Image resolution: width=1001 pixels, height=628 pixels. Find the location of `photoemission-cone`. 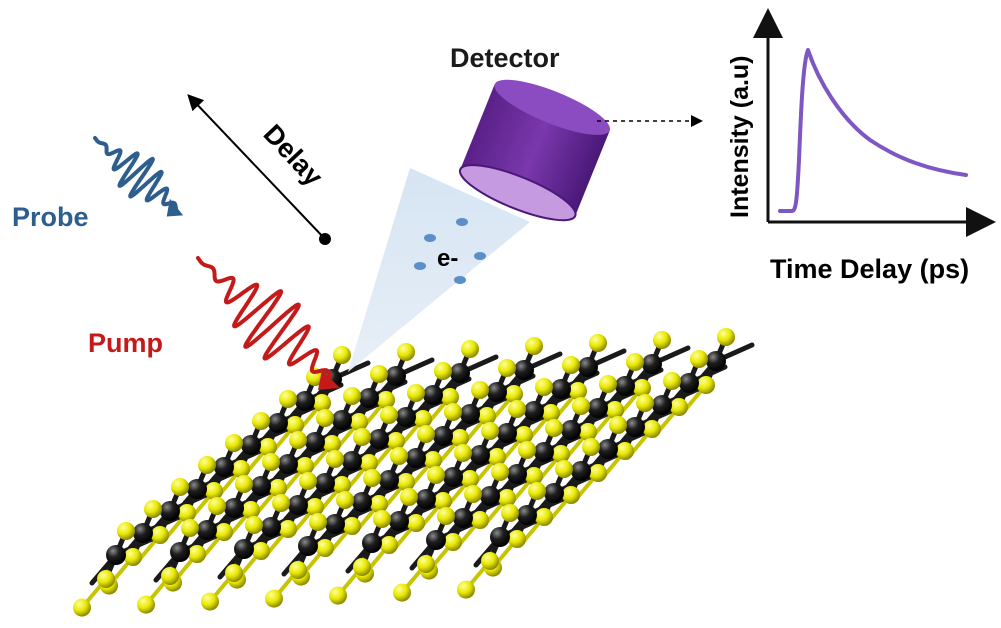

photoemission-cone is located at coordinates (439, 270).